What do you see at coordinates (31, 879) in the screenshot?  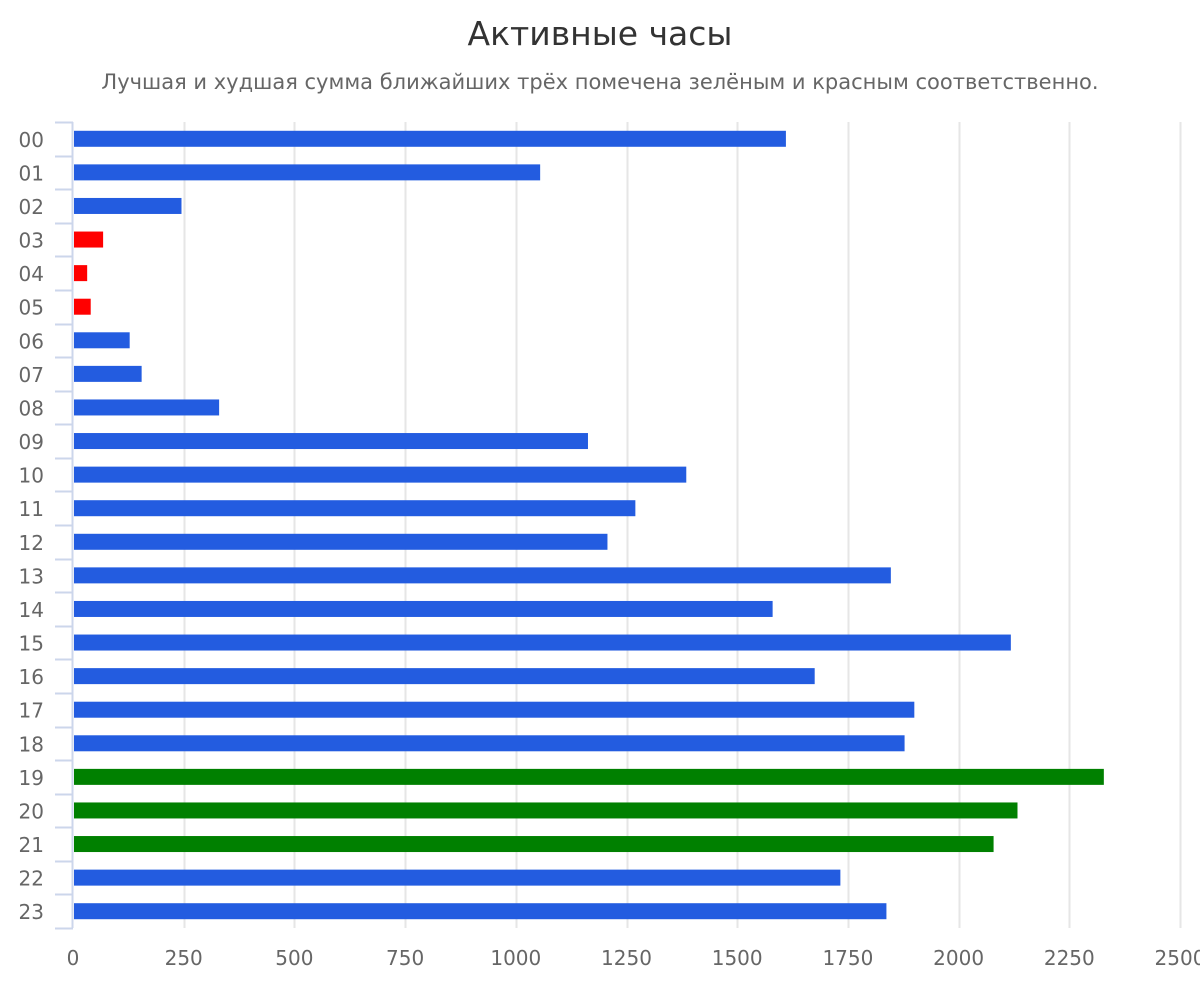 I see `y-tick-label-22: 22` at bounding box center [31, 879].